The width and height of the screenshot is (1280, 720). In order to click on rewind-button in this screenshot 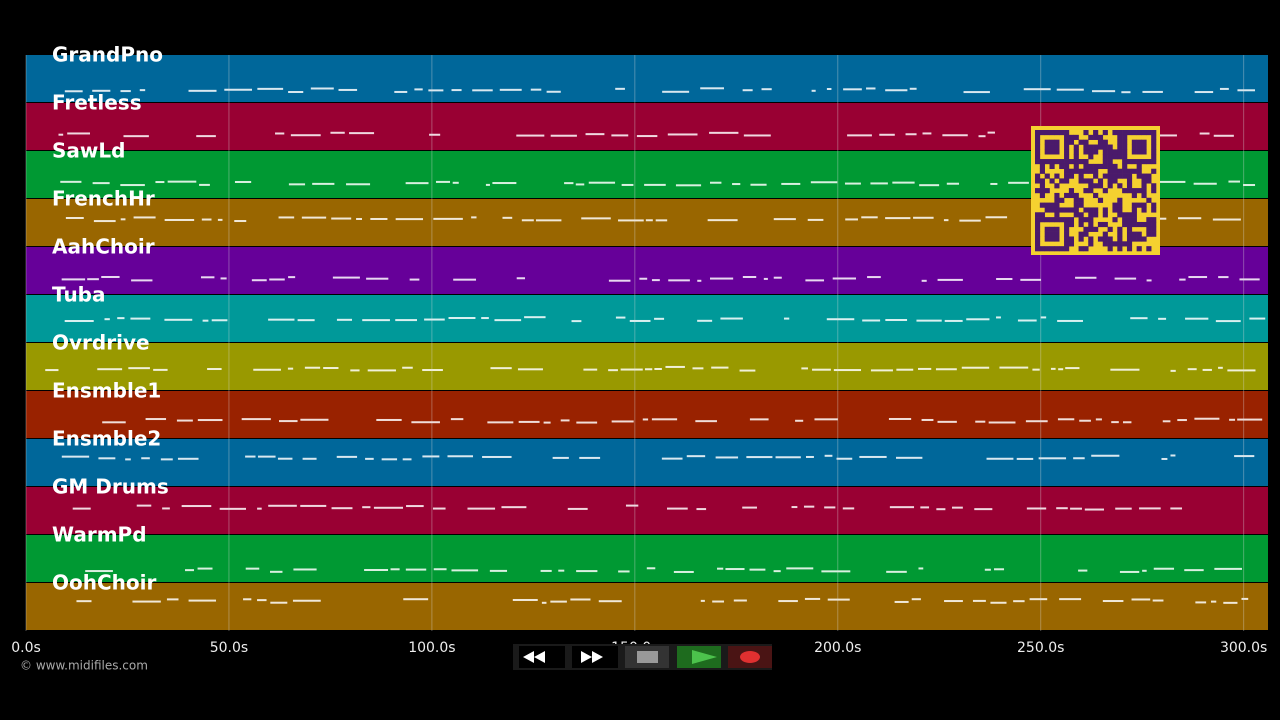, I will do `click(542, 657)`.